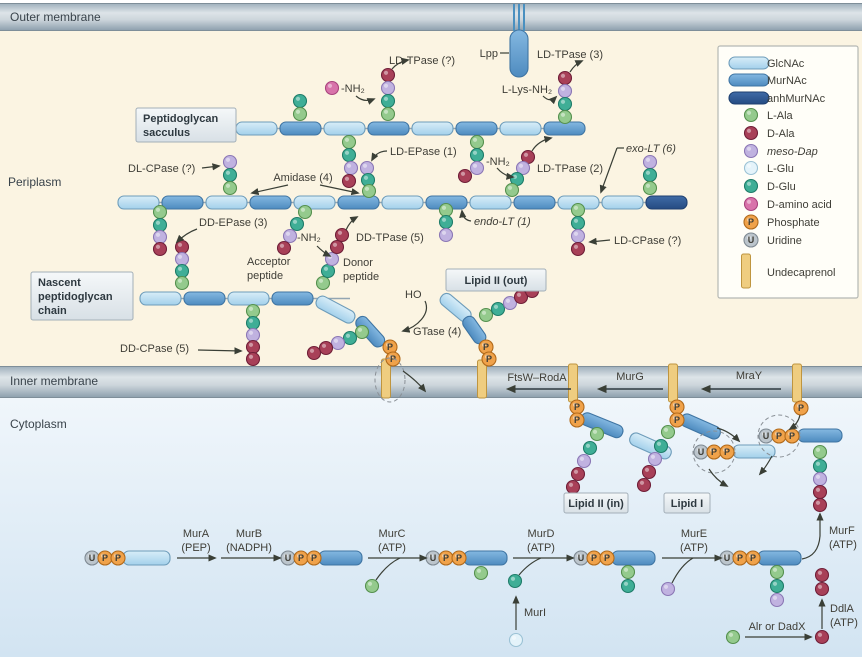 The width and height of the screenshot is (862, 657). I want to click on murb-label: MurB, so click(249, 534).